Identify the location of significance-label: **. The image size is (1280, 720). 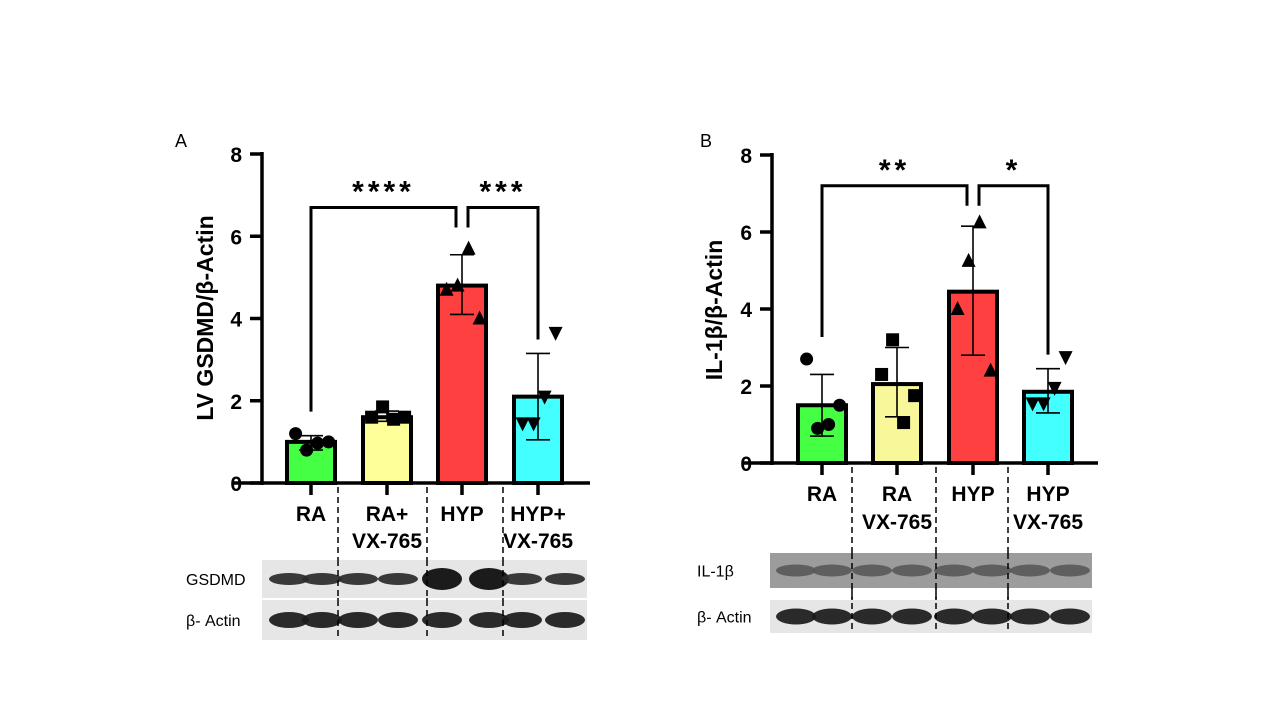
(894, 170).